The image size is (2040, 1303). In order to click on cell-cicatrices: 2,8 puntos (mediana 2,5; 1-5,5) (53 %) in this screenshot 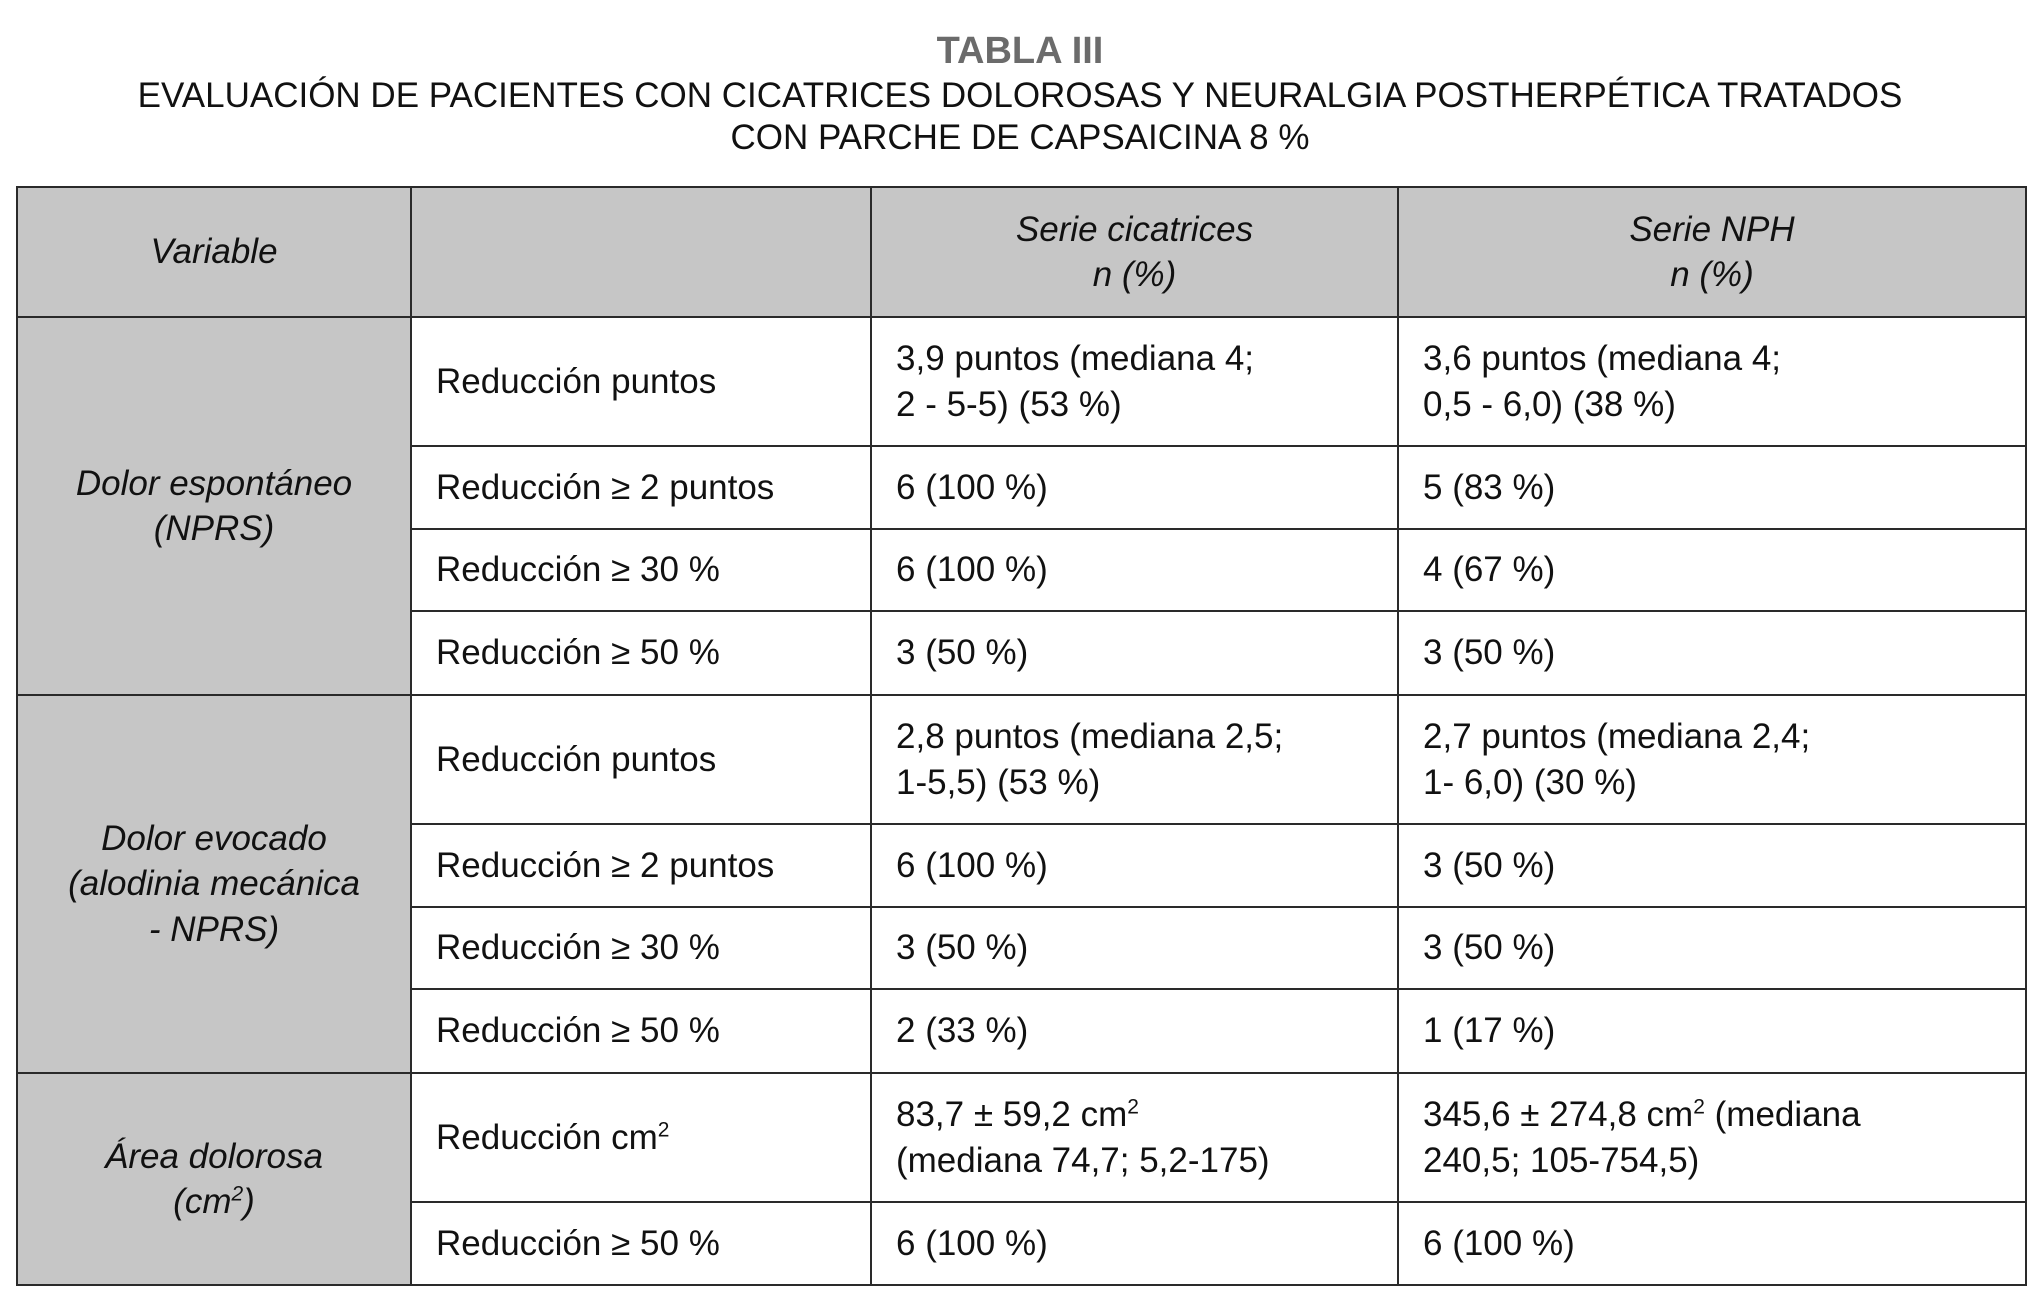, I will do `click(1134, 759)`.